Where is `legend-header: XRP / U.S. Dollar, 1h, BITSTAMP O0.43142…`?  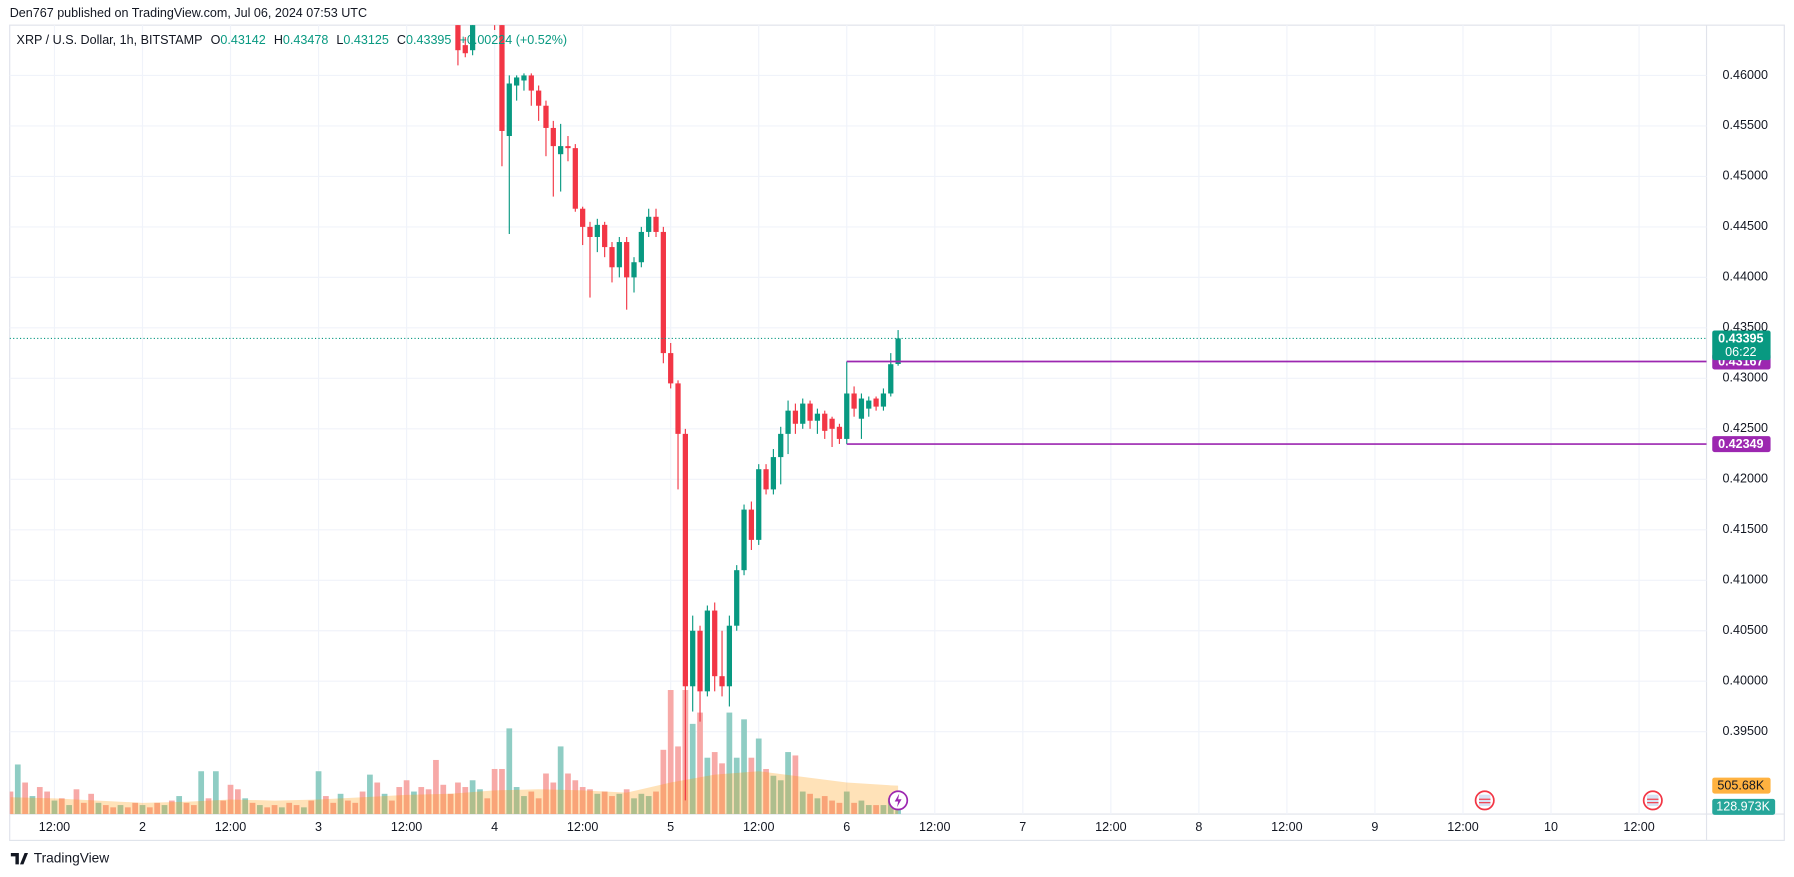
legend-header: XRP / U.S. Dollar, 1h, BITSTAMP O0.43142… is located at coordinates (292, 40).